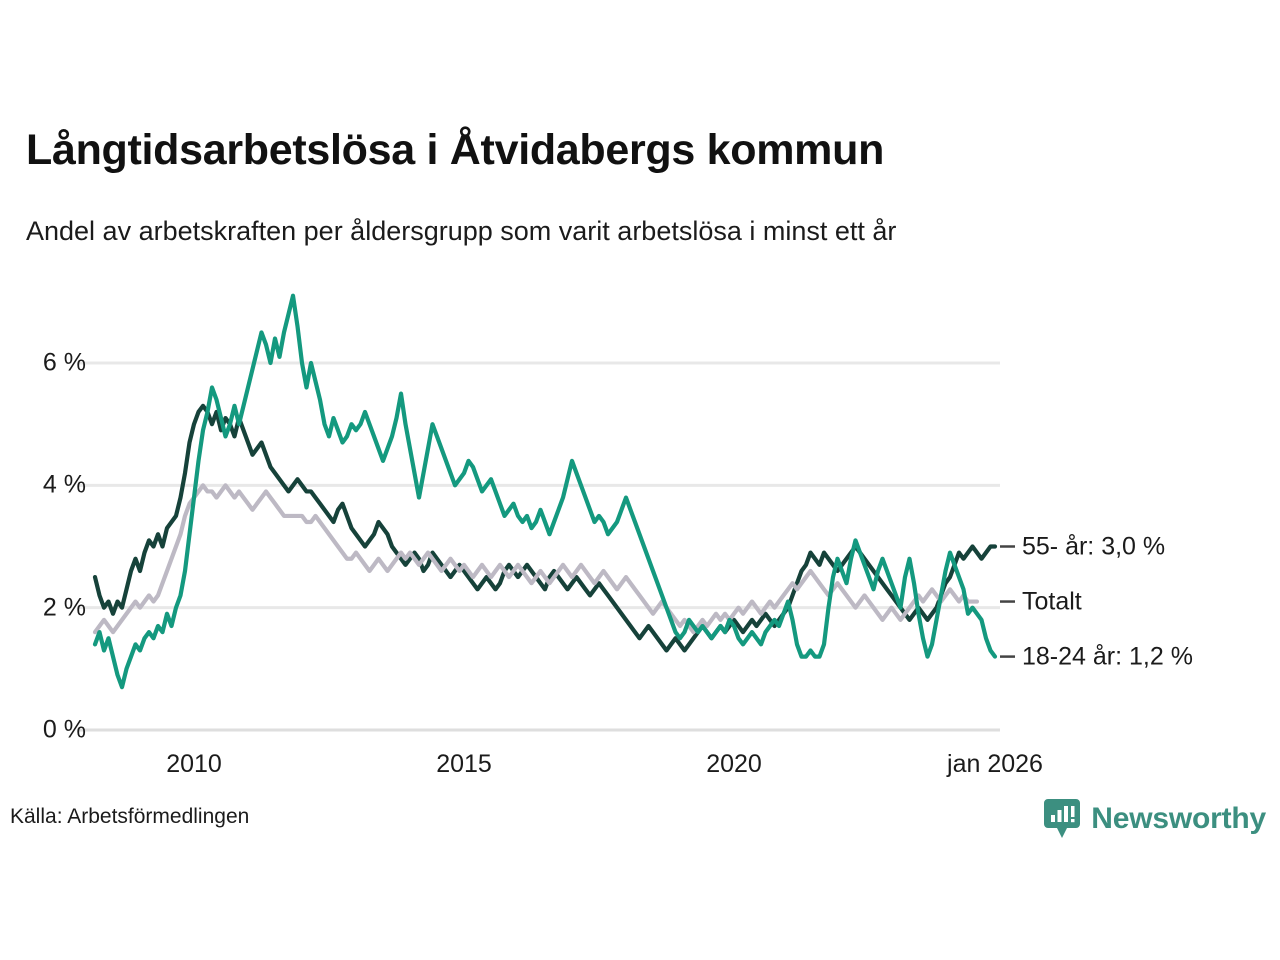 This screenshot has height=960, width=1280. I want to click on x-axis-tick-label: 2015, so click(464, 764).